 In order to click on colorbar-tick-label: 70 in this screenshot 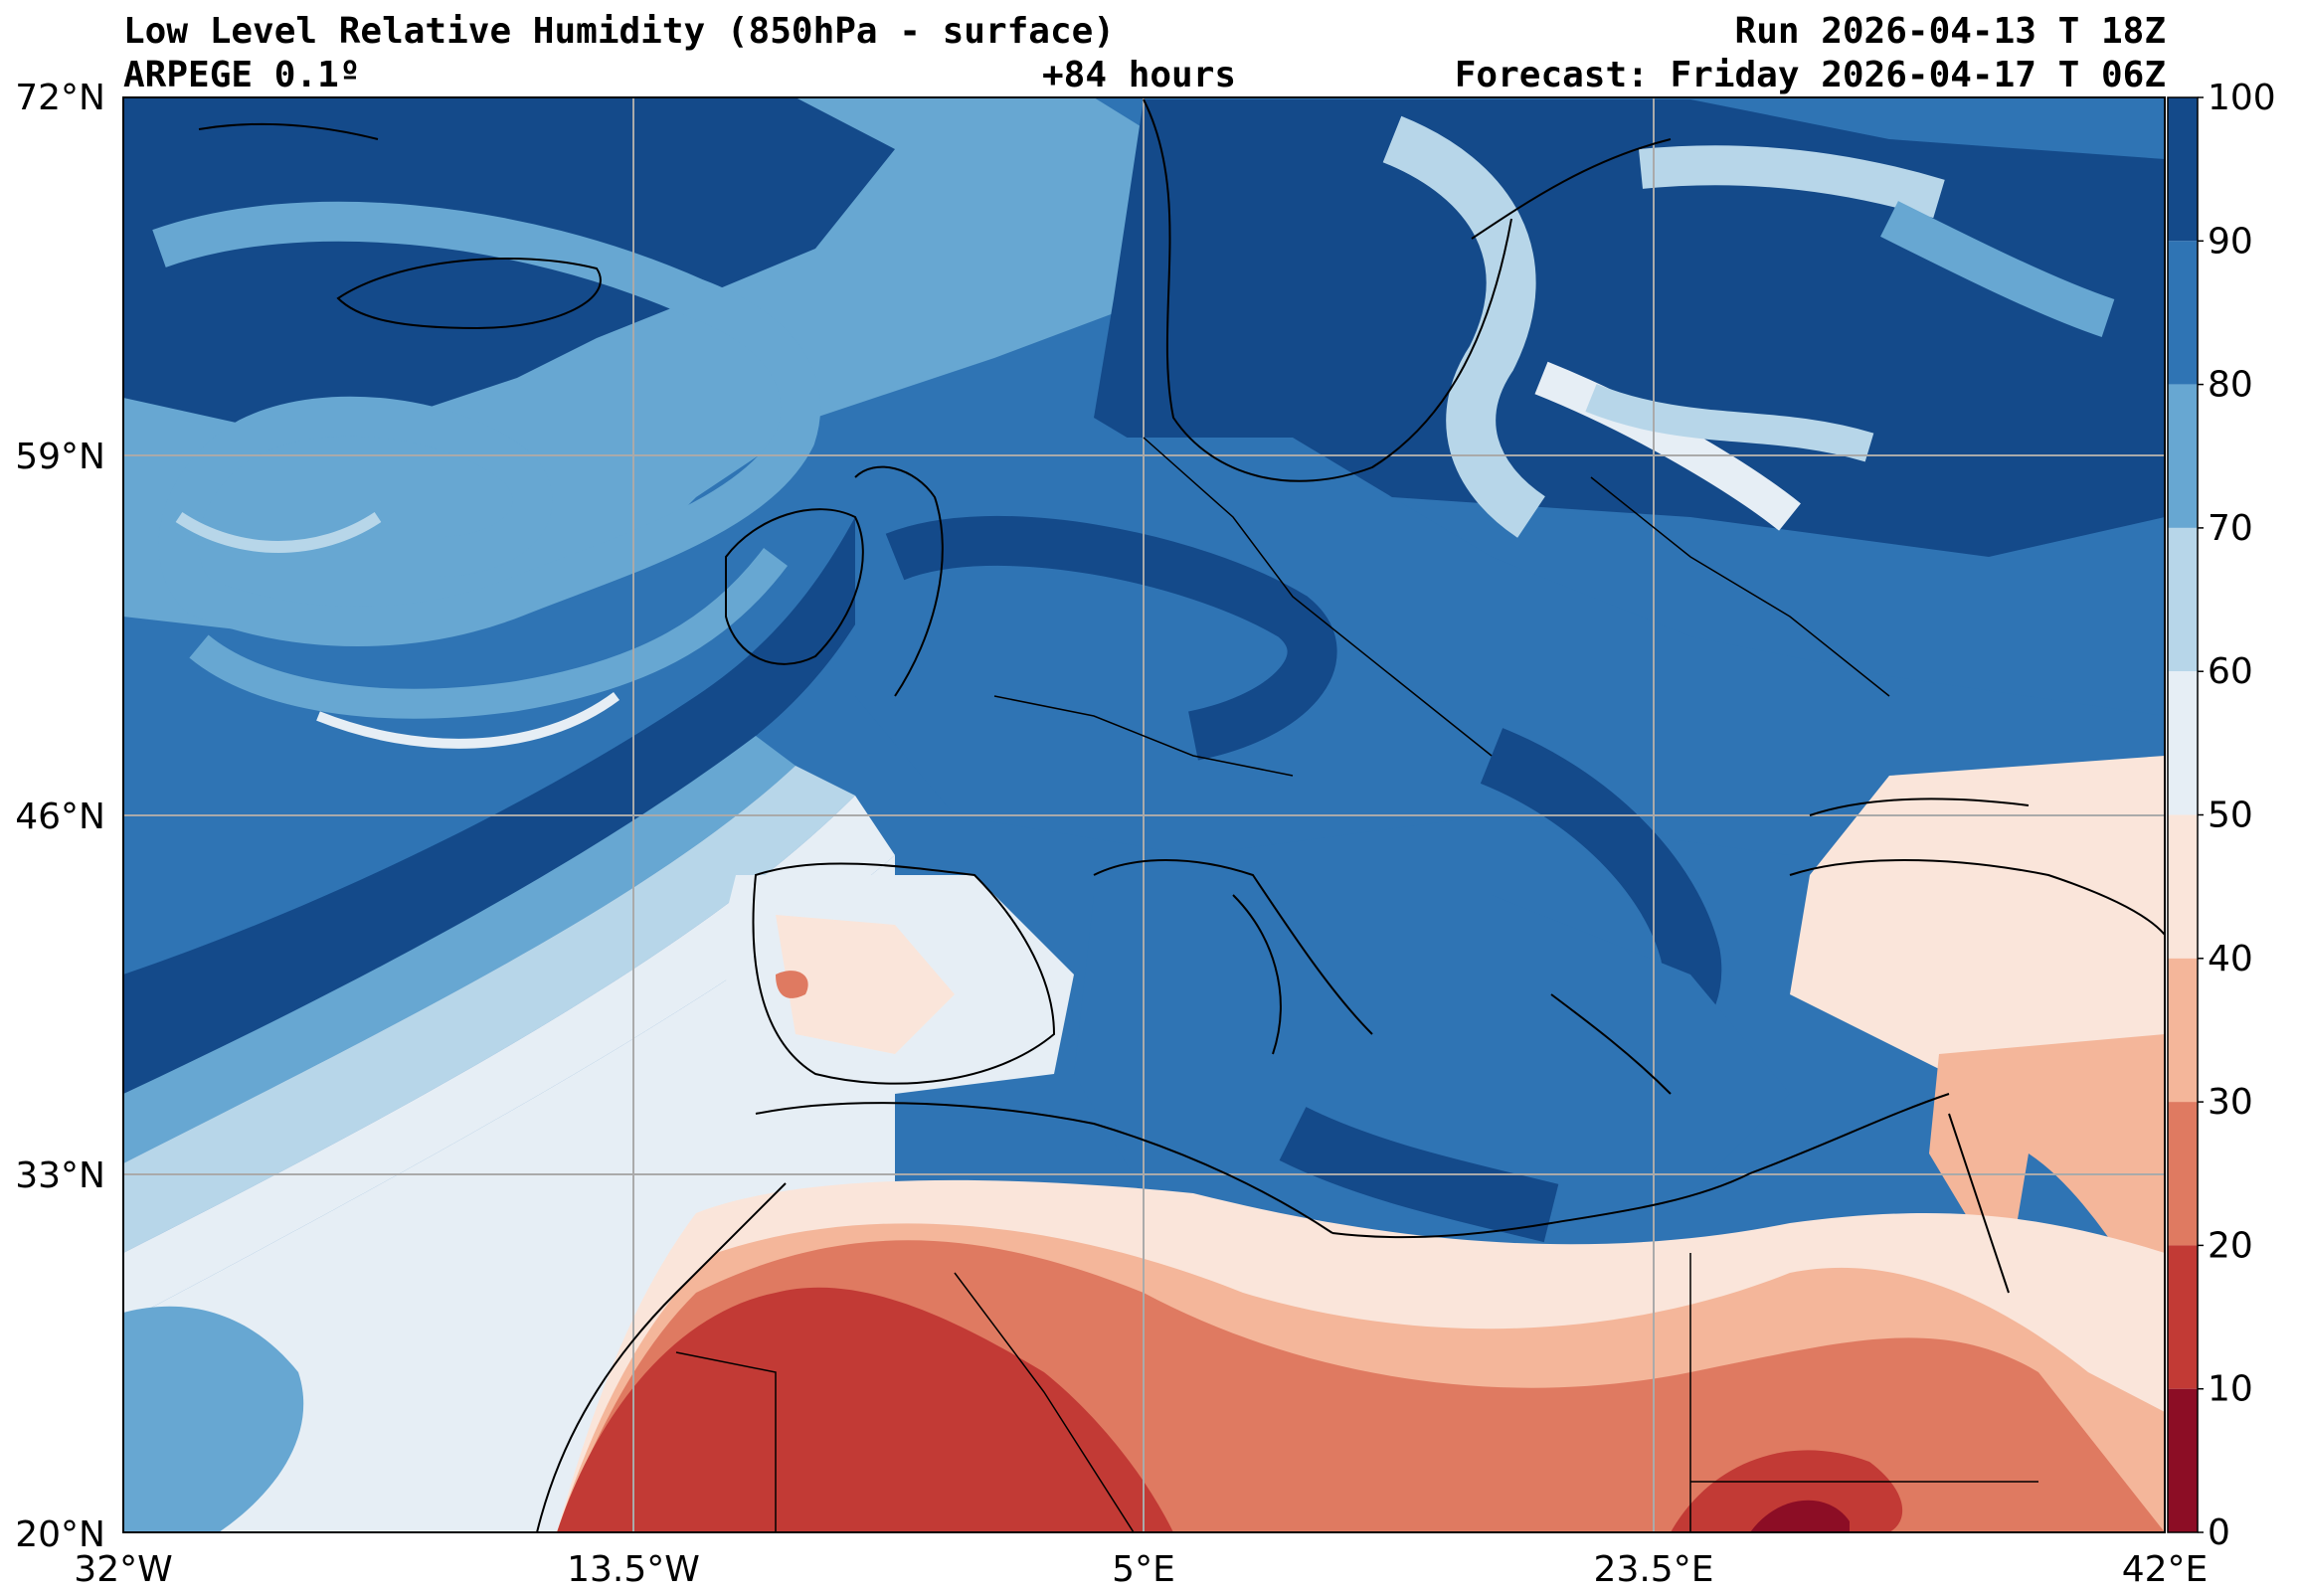, I will do `click(2230, 529)`.